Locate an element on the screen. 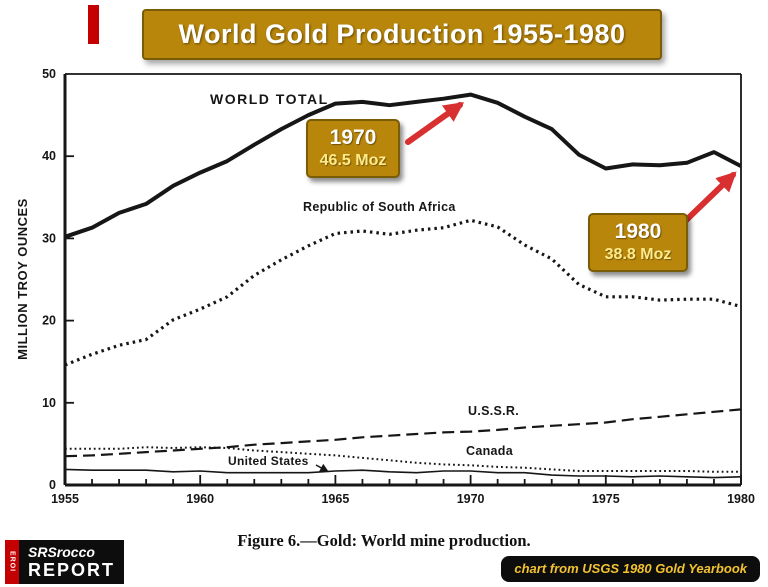 Image resolution: width=768 pixels, height=587 pixels. y-axis-title: MILLION TROY OUNCES is located at coordinates (22, 279).